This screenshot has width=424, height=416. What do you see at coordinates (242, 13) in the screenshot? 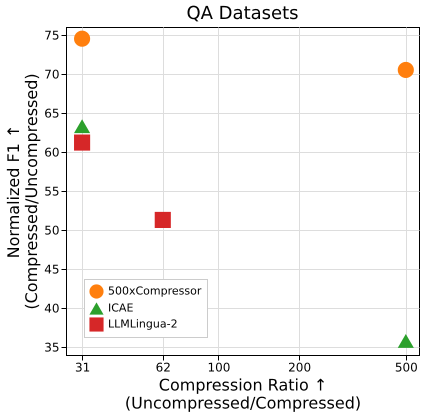
I see `chart-title: QA Datasets` at bounding box center [242, 13].